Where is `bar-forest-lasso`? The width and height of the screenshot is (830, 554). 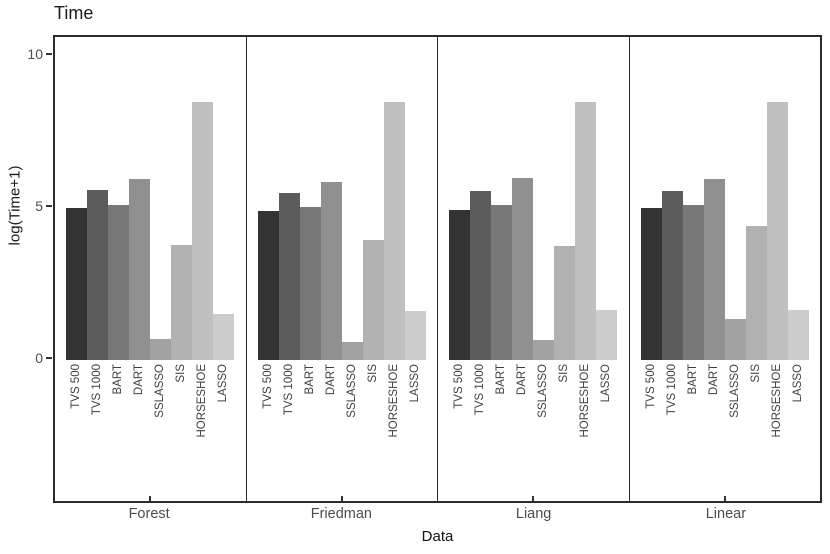
bar-forest-lasso is located at coordinates (224, 337).